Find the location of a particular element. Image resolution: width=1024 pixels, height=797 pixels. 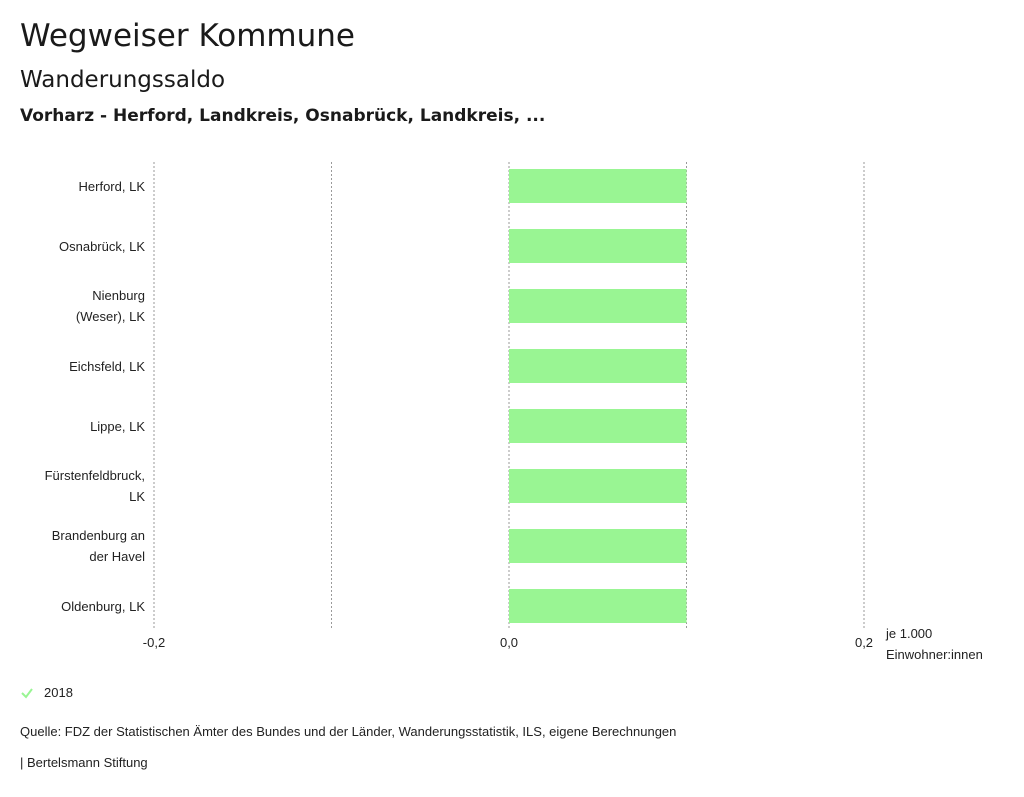

category-label-line: Oldenburg, LK is located at coordinates (103, 606).